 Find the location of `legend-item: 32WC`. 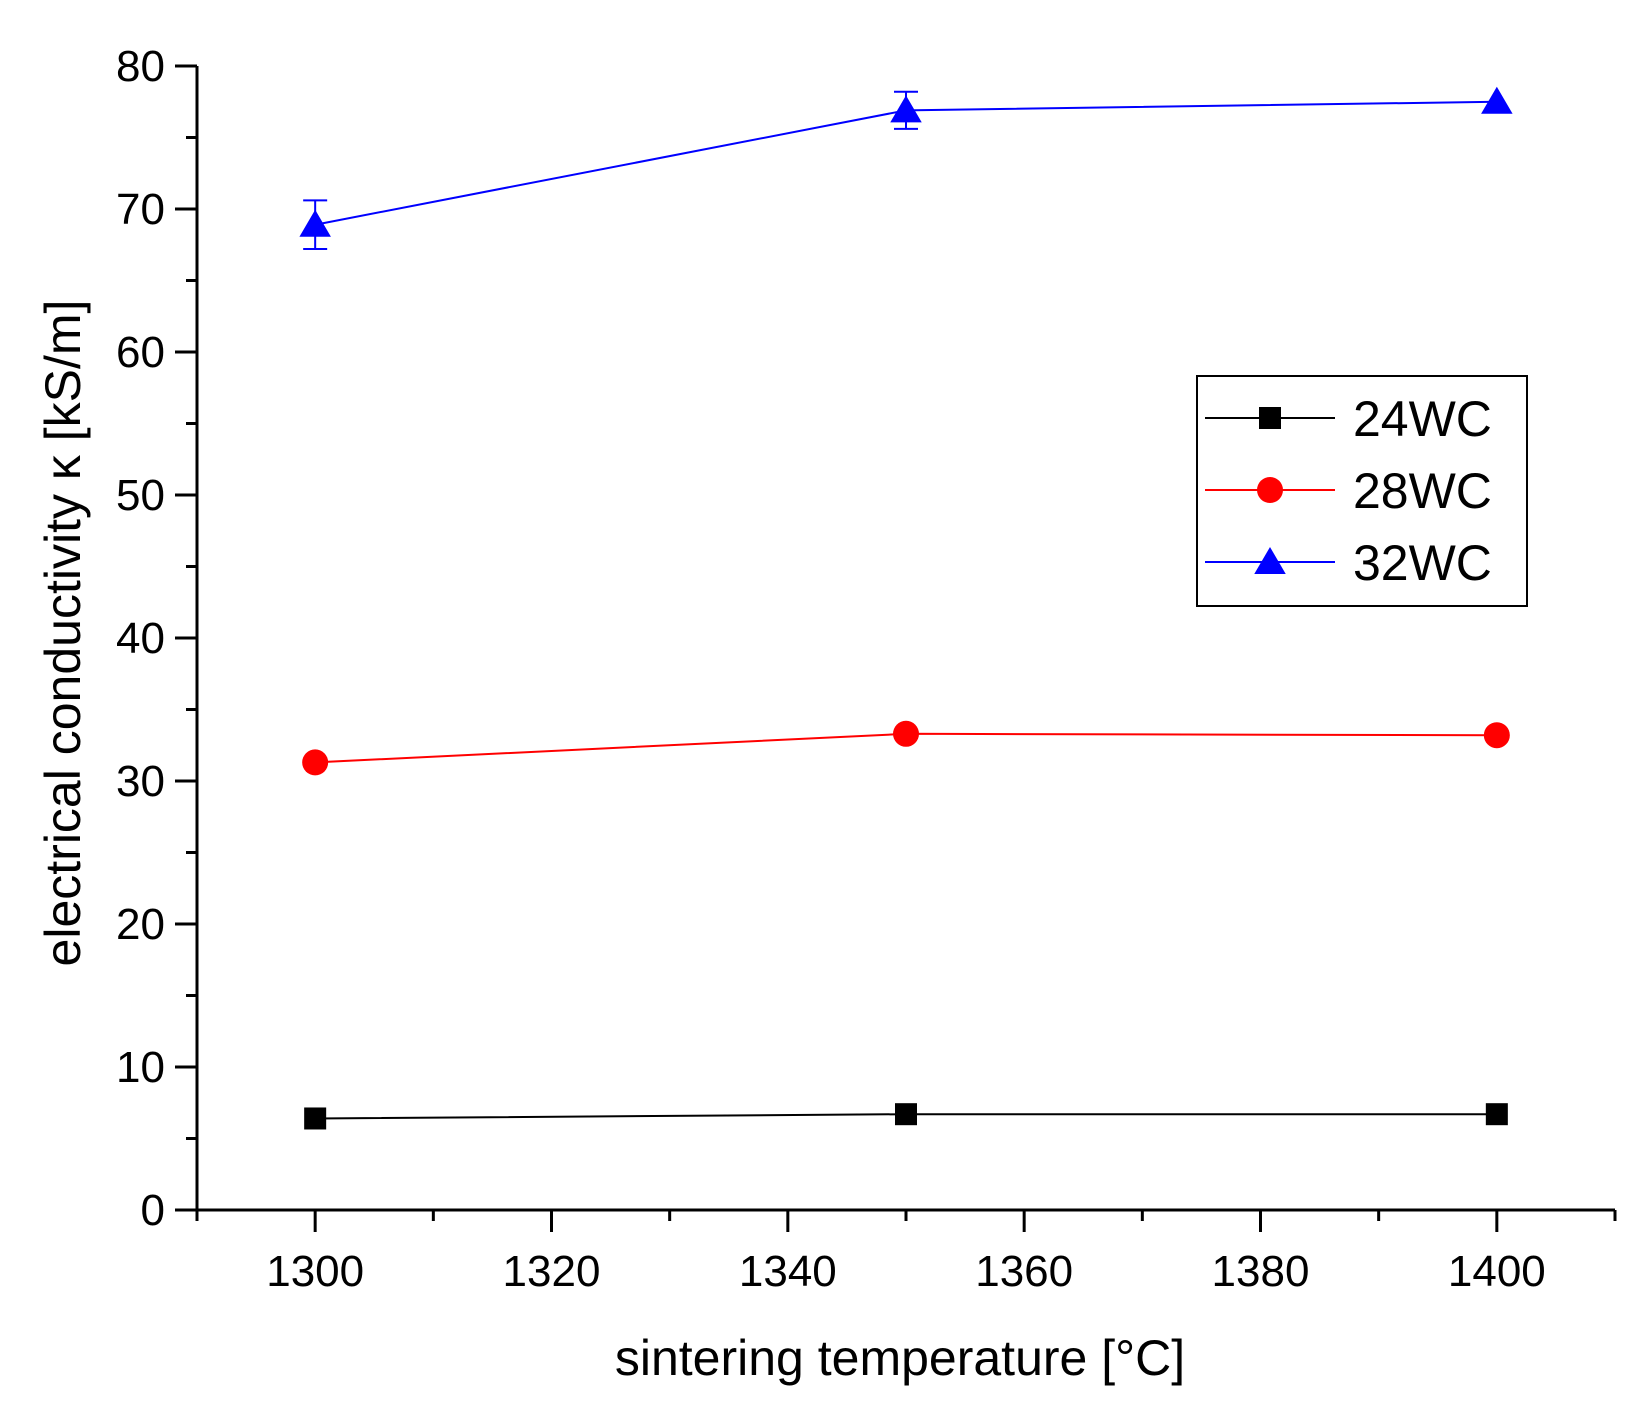

legend-item: 32WC is located at coordinates (1348, 563).